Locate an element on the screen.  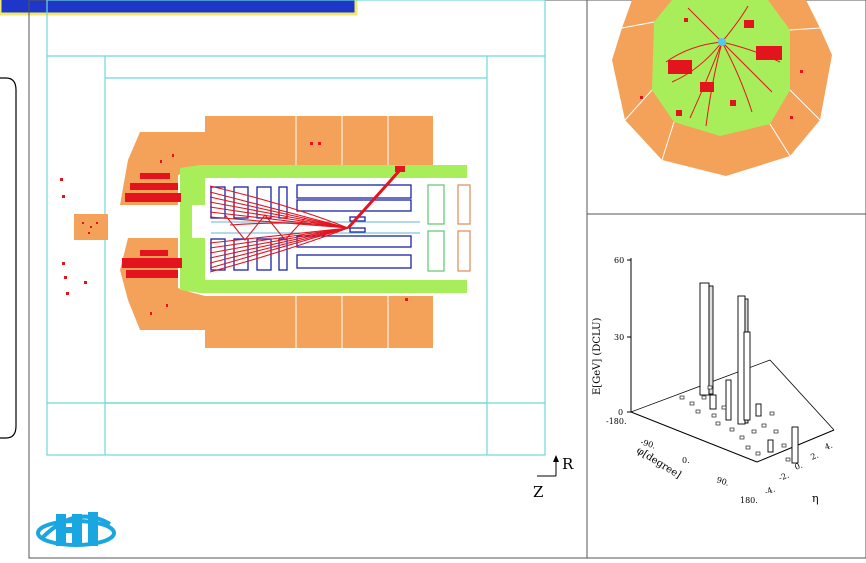
lego-phi-tick-1: -180. is located at coordinates (616, 421).